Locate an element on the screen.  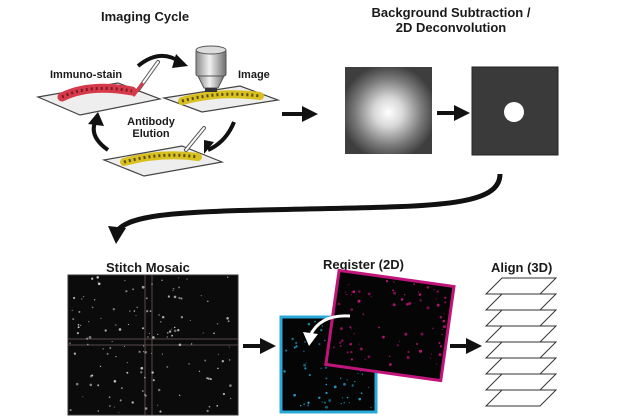
imaging-slide is located at coordinates (221, 99).